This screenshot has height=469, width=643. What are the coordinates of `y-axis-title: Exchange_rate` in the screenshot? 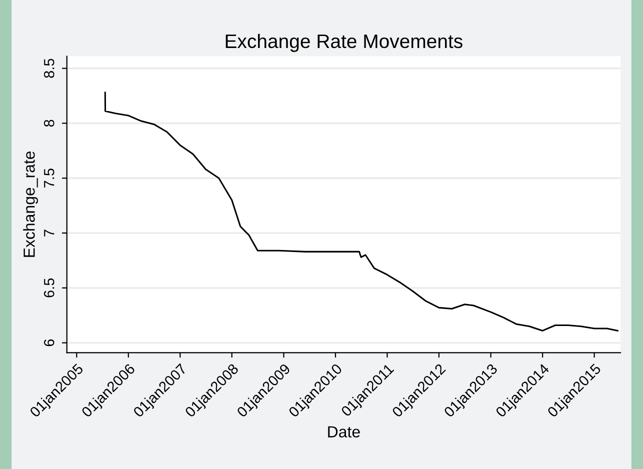 It's located at (30, 204).